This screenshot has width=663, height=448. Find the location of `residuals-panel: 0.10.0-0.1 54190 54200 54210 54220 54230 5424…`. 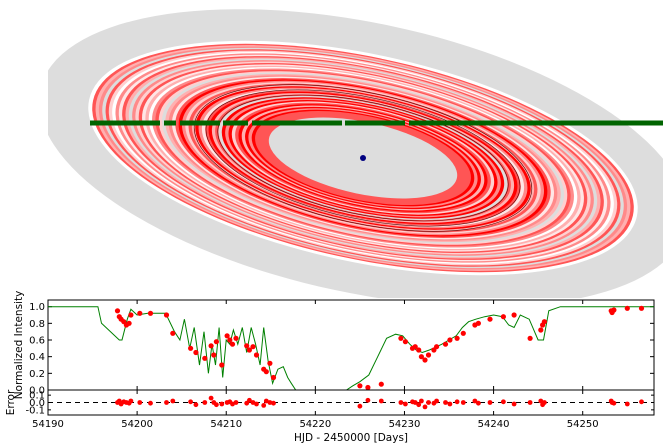

residuals-panel: 0.10.0-0.1 54190 54200 54210 54220 54230 5424… is located at coordinates (330, 416).